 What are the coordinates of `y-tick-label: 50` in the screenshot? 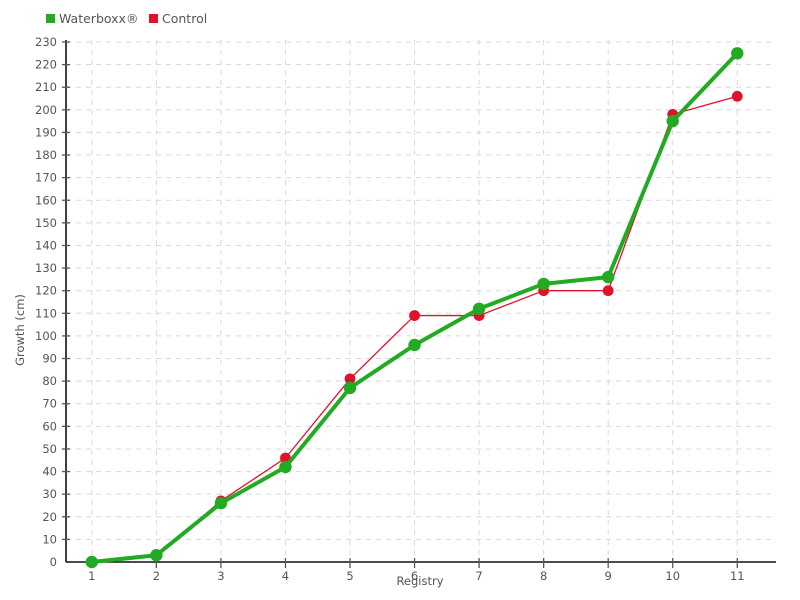 It's located at (49, 449).